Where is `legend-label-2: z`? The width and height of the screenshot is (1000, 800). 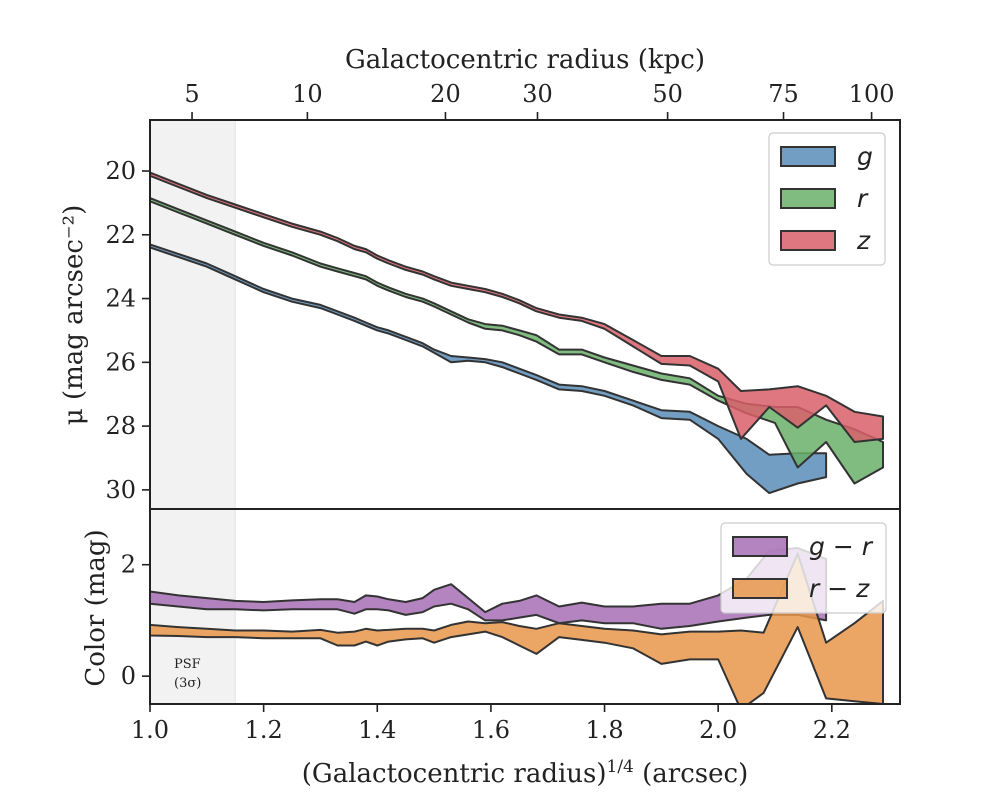 legend-label-2: z is located at coordinates (863, 240).